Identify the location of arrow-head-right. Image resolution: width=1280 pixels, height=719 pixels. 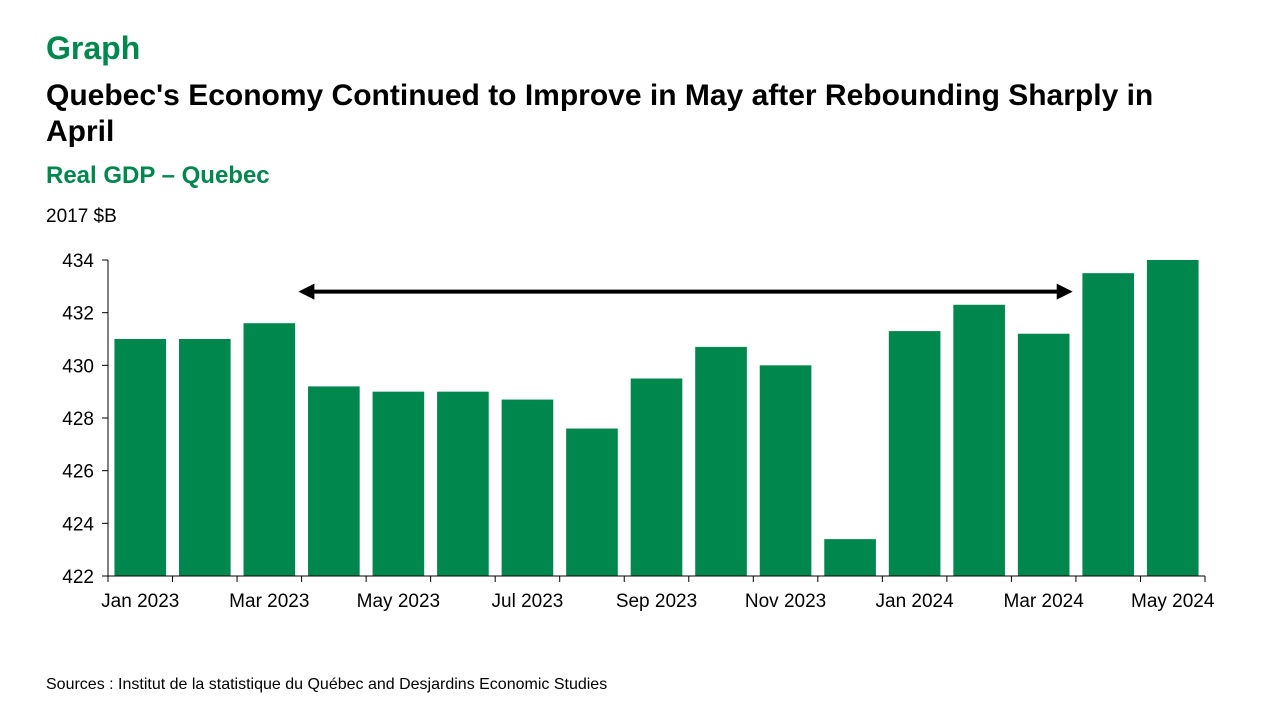
(1064, 291).